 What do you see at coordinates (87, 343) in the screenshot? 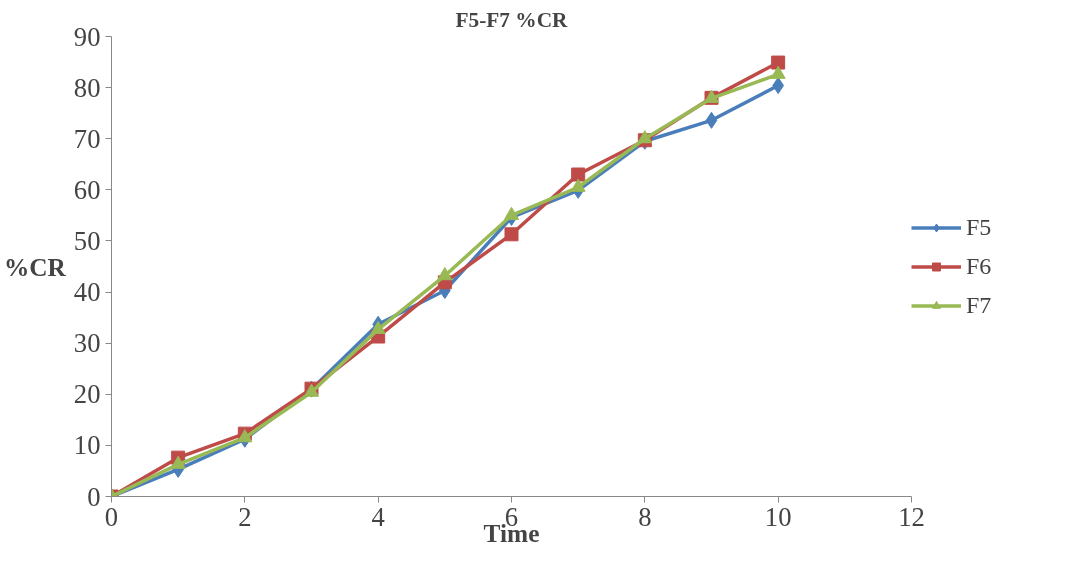
I see `y-tick-label: 30` at bounding box center [87, 343].